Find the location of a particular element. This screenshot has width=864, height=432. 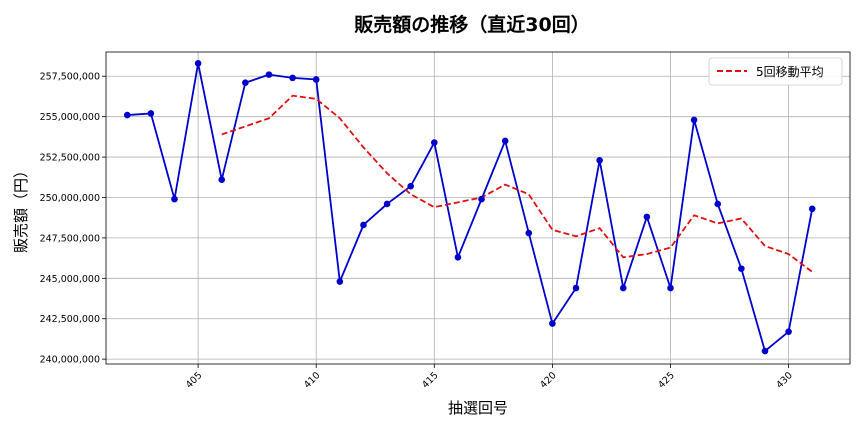

x-axis-label: 抽選回号 is located at coordinates (478, 408).